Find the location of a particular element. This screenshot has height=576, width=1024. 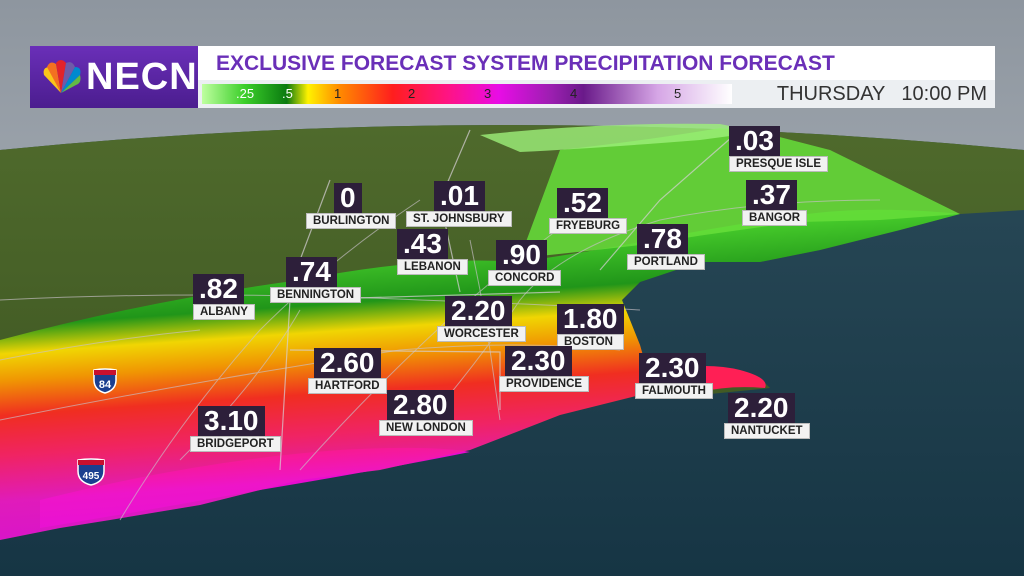

city-name: PORTLAND is located at coordinates (666, 262).